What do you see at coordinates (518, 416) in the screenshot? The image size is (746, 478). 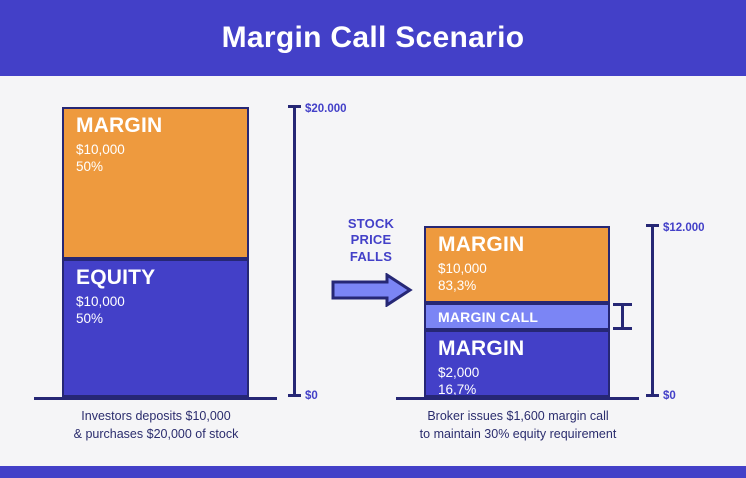 I see `right-caption-line-1: Broker issues $1,600 margin call` at bounding box center [518, 416].